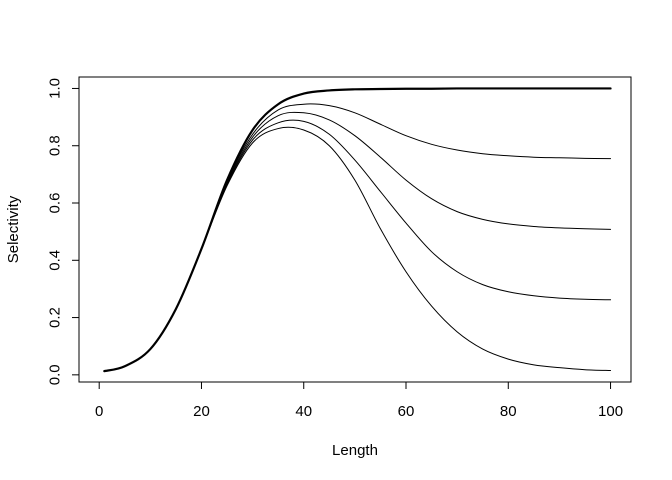 The image size is (672, 480). Describe the element at coordinates (13, 229) in the screenshot. I see `y-axis-label: Selectivity` at that location.